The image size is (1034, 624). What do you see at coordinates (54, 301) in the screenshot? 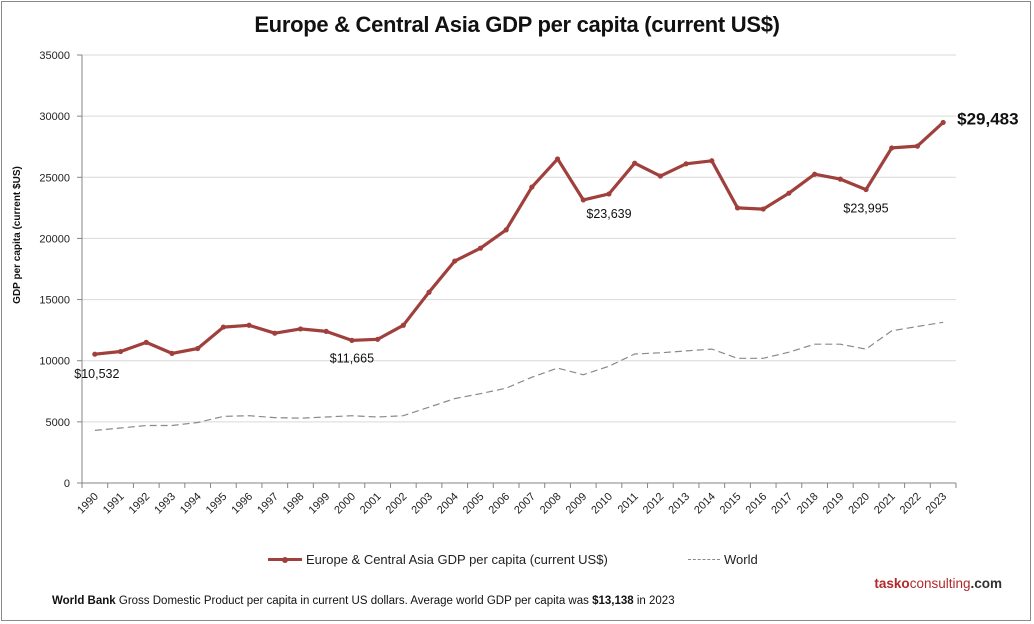
I see `y-tick-label: 15000` at bounding box center [54, 301].